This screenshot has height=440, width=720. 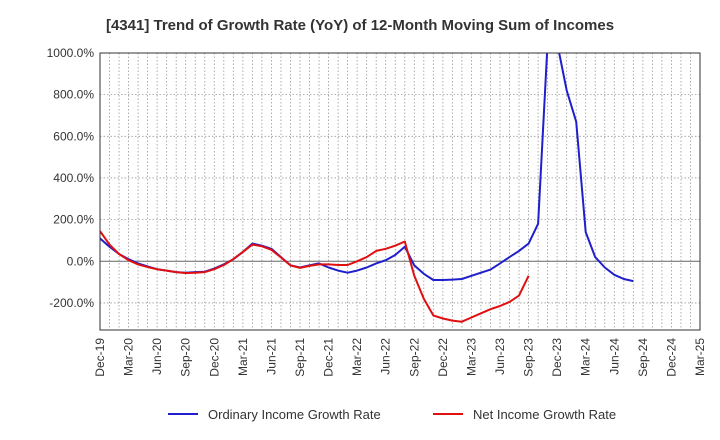 I want to click on x-tick-label: Dec-22, so click(x=443, y=357).